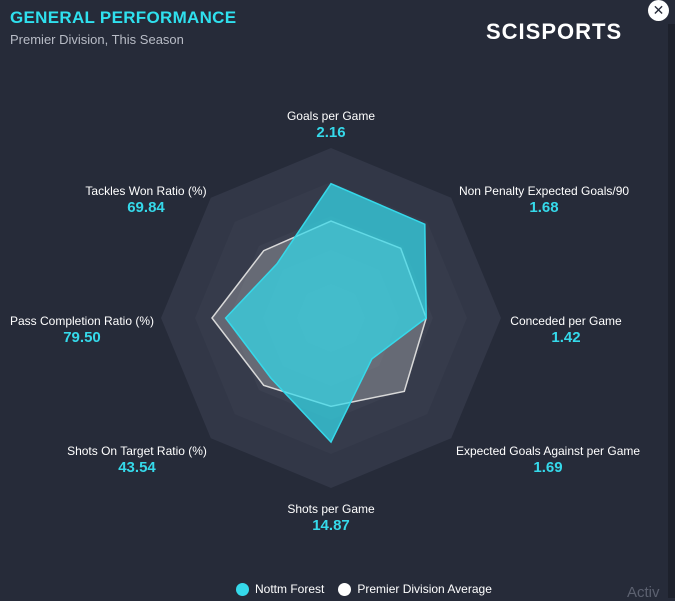  Describe the element at coordinates (547, 467) in the screenshot. I see `axis-value: 1.69` at that location.